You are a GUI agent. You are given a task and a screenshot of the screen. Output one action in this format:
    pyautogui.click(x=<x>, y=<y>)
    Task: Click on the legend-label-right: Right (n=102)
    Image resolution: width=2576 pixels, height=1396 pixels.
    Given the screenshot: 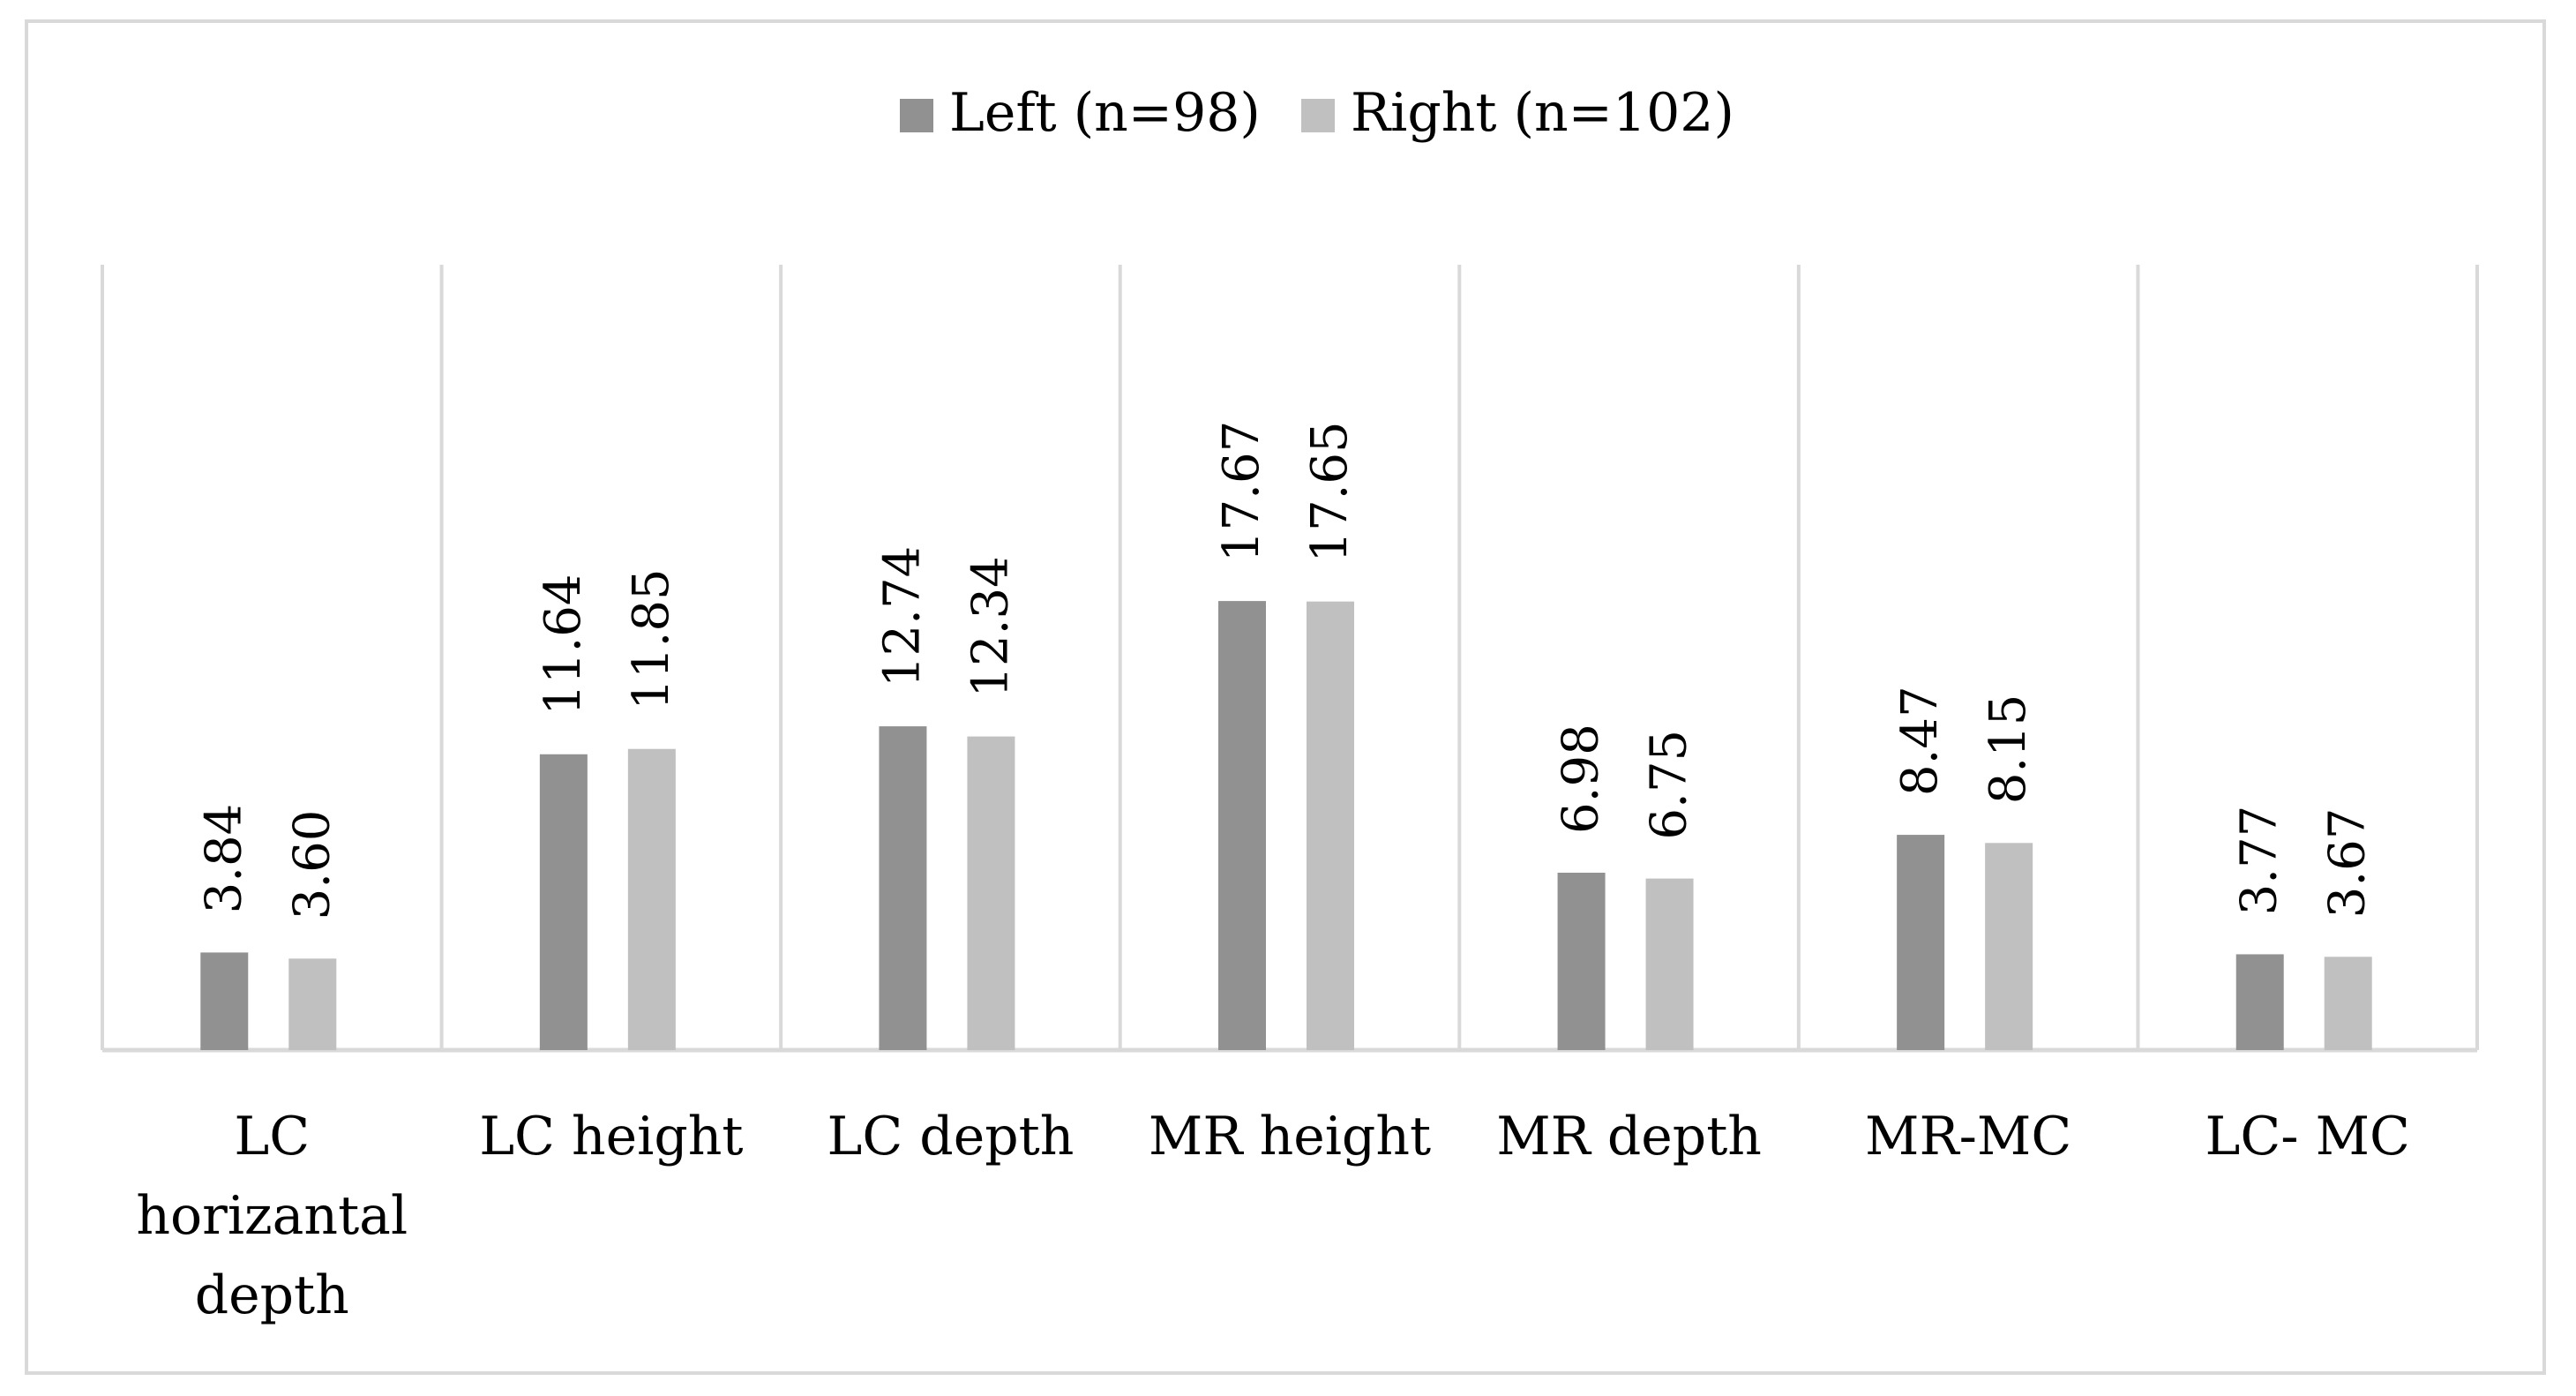 What is the action you would take?
    pyautogui.click(x=1542, y=113)
    